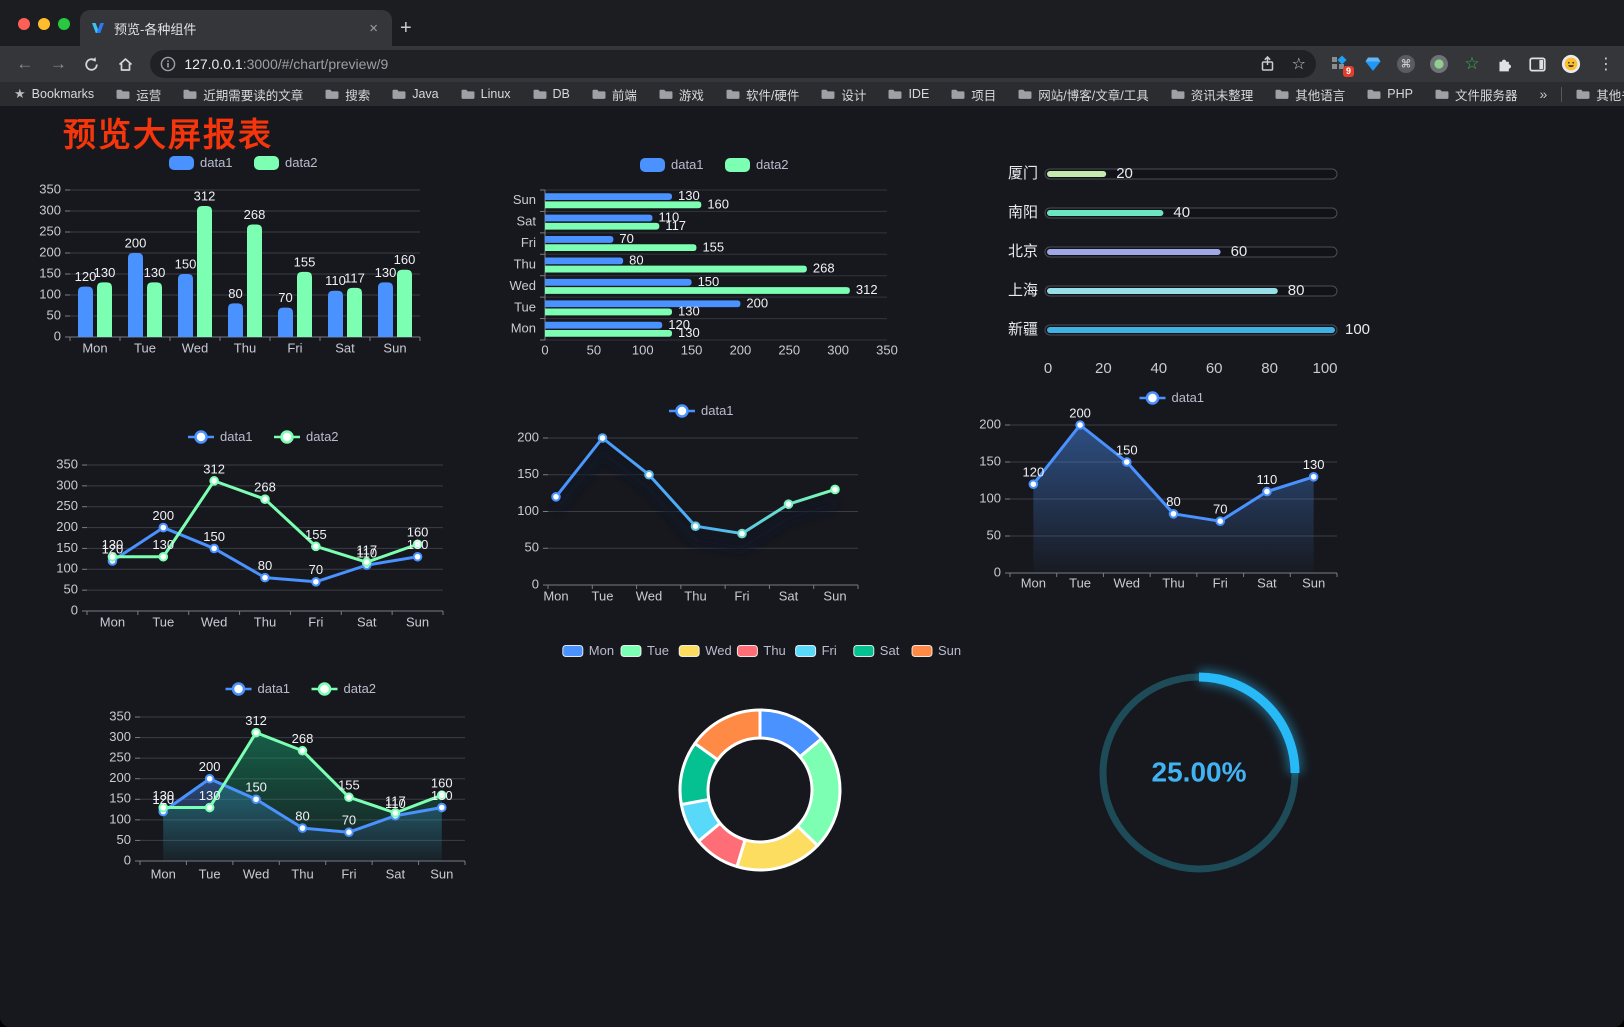 This screenshot has width=1624, height=1027. I want to click on bookmark-folder: 项目, so click(973, 94).